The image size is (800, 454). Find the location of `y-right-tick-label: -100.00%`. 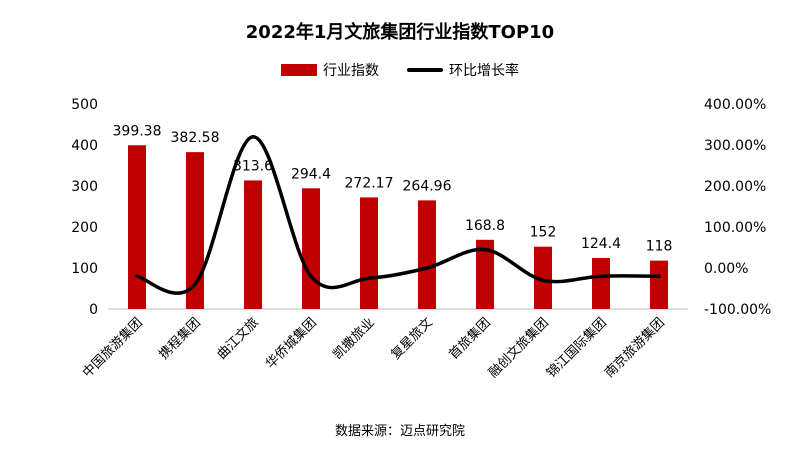

y-right-tick-label: -100.00% is located at coordinates (737, 310).